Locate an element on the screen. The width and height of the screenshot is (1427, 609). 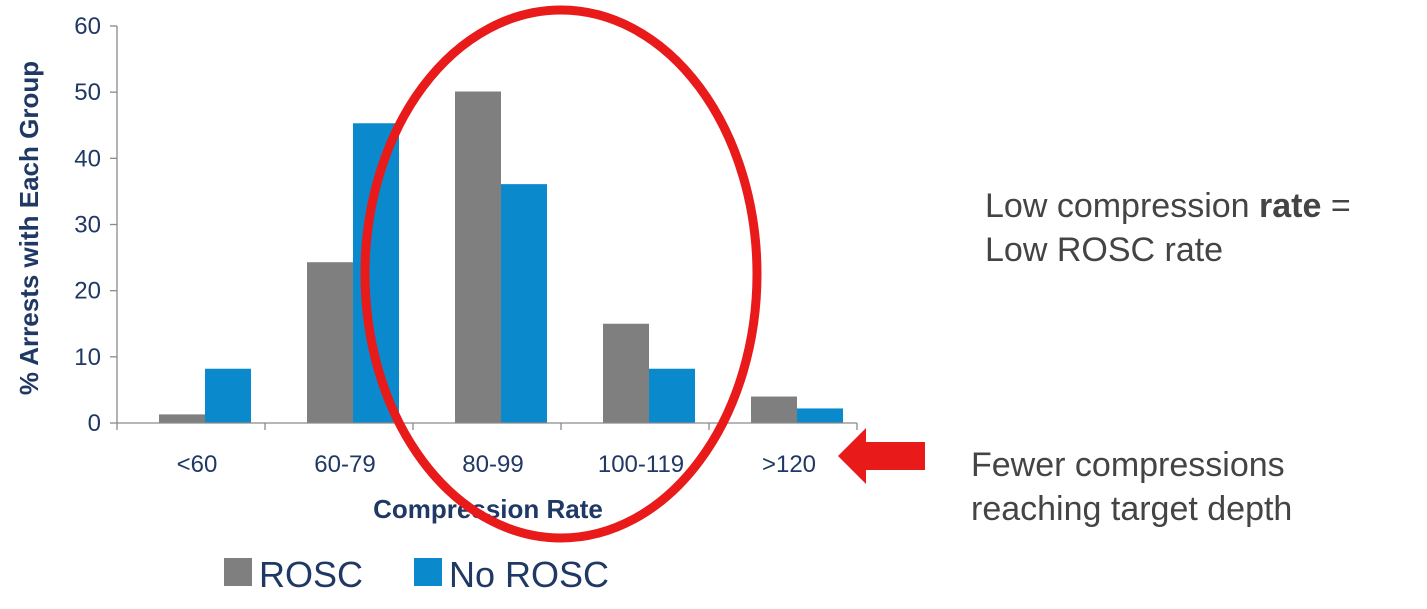
rate-note-suffix: = is located at coordinates (1336, 206).